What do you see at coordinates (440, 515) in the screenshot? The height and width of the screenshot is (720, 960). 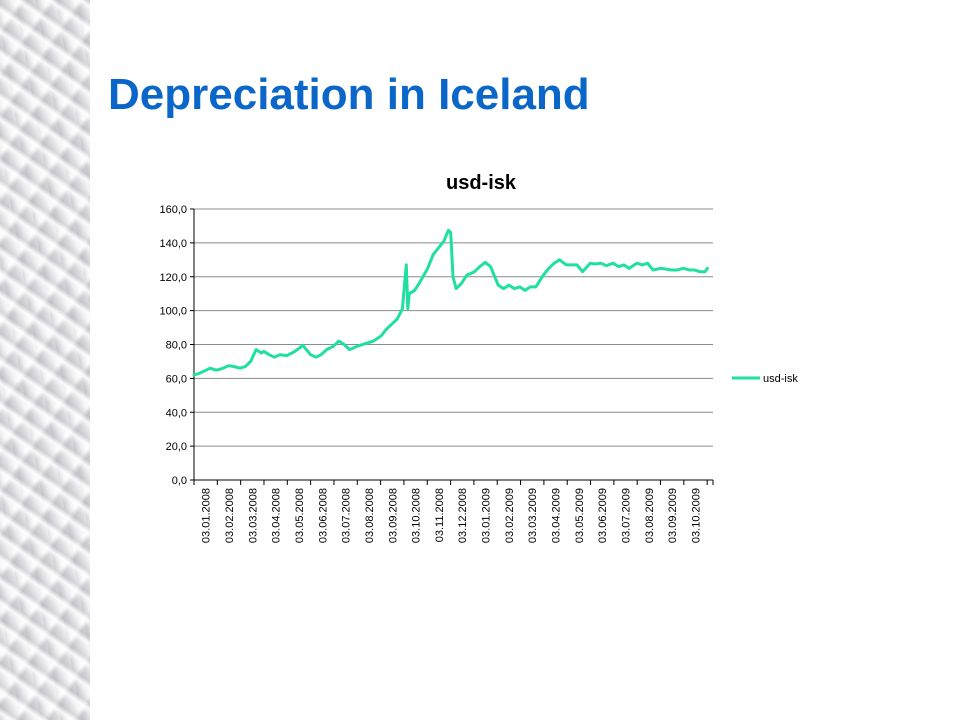 I see `x-tick-label: 03.11.2008` at bounding box center [440, 515].